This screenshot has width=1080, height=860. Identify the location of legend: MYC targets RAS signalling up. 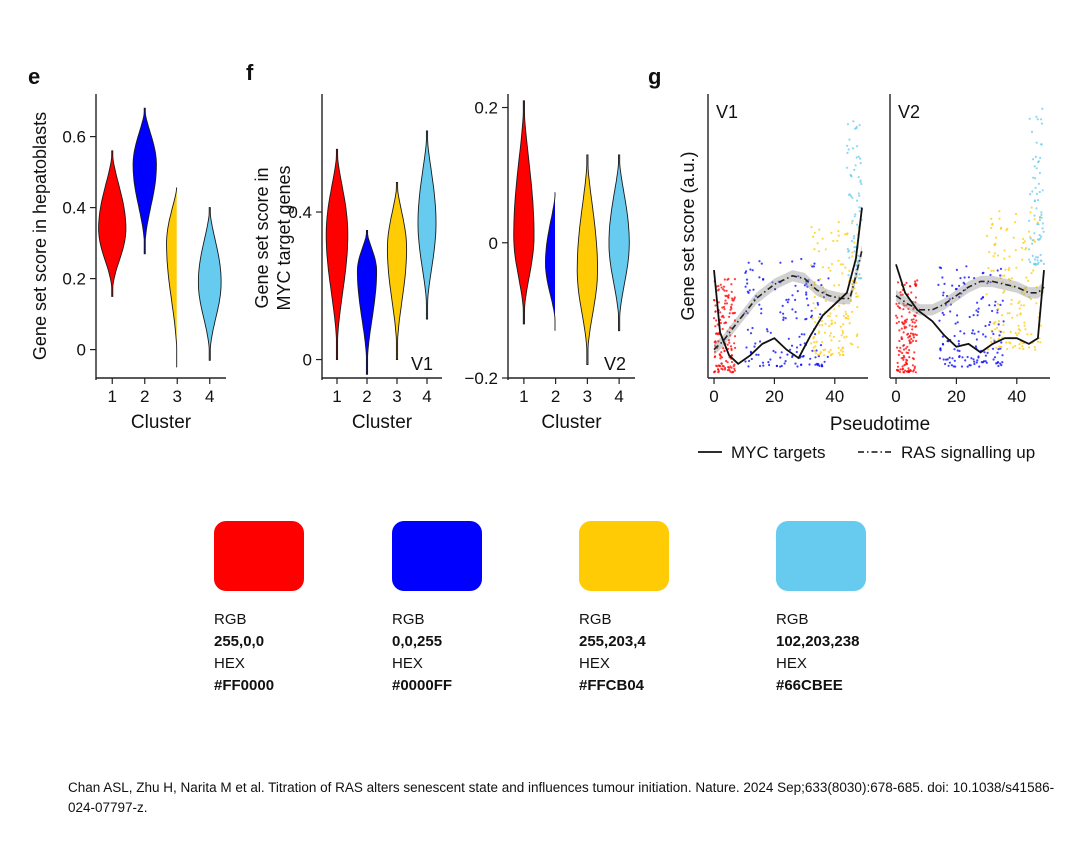
(866, 452).